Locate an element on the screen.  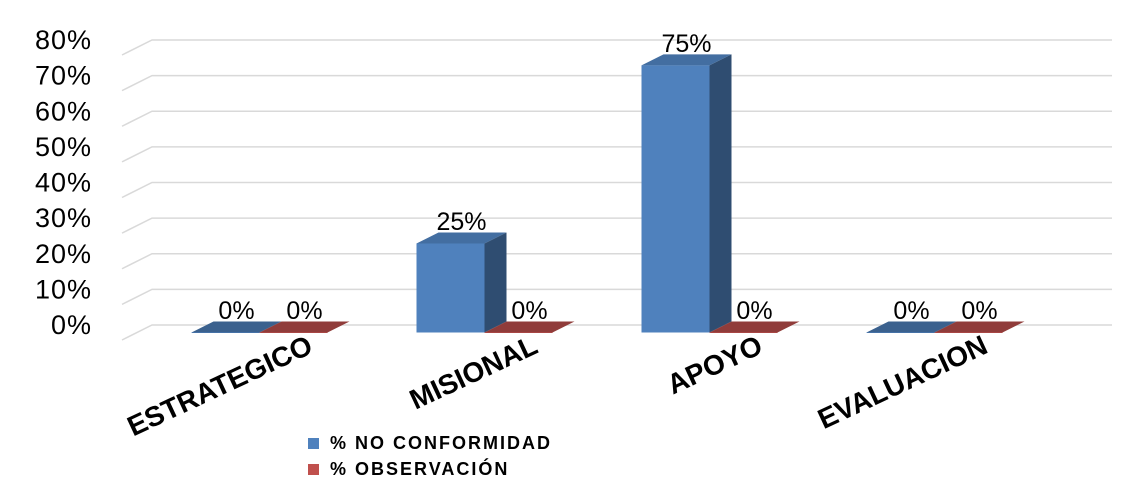
category-label-evaluacion: EVALUACION is located at coordinates (902, 381).